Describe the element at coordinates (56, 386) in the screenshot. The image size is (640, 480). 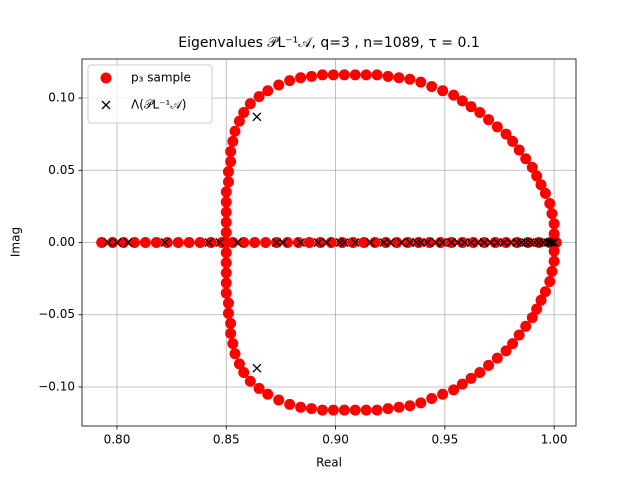
I see `y-tick-label: −0.10` at that location.